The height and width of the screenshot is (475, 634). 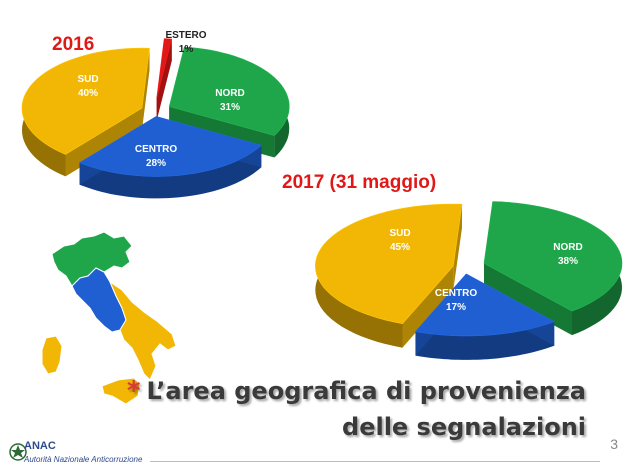 I want to click on pie-1-slice-centro, so click(x=484, y=316).